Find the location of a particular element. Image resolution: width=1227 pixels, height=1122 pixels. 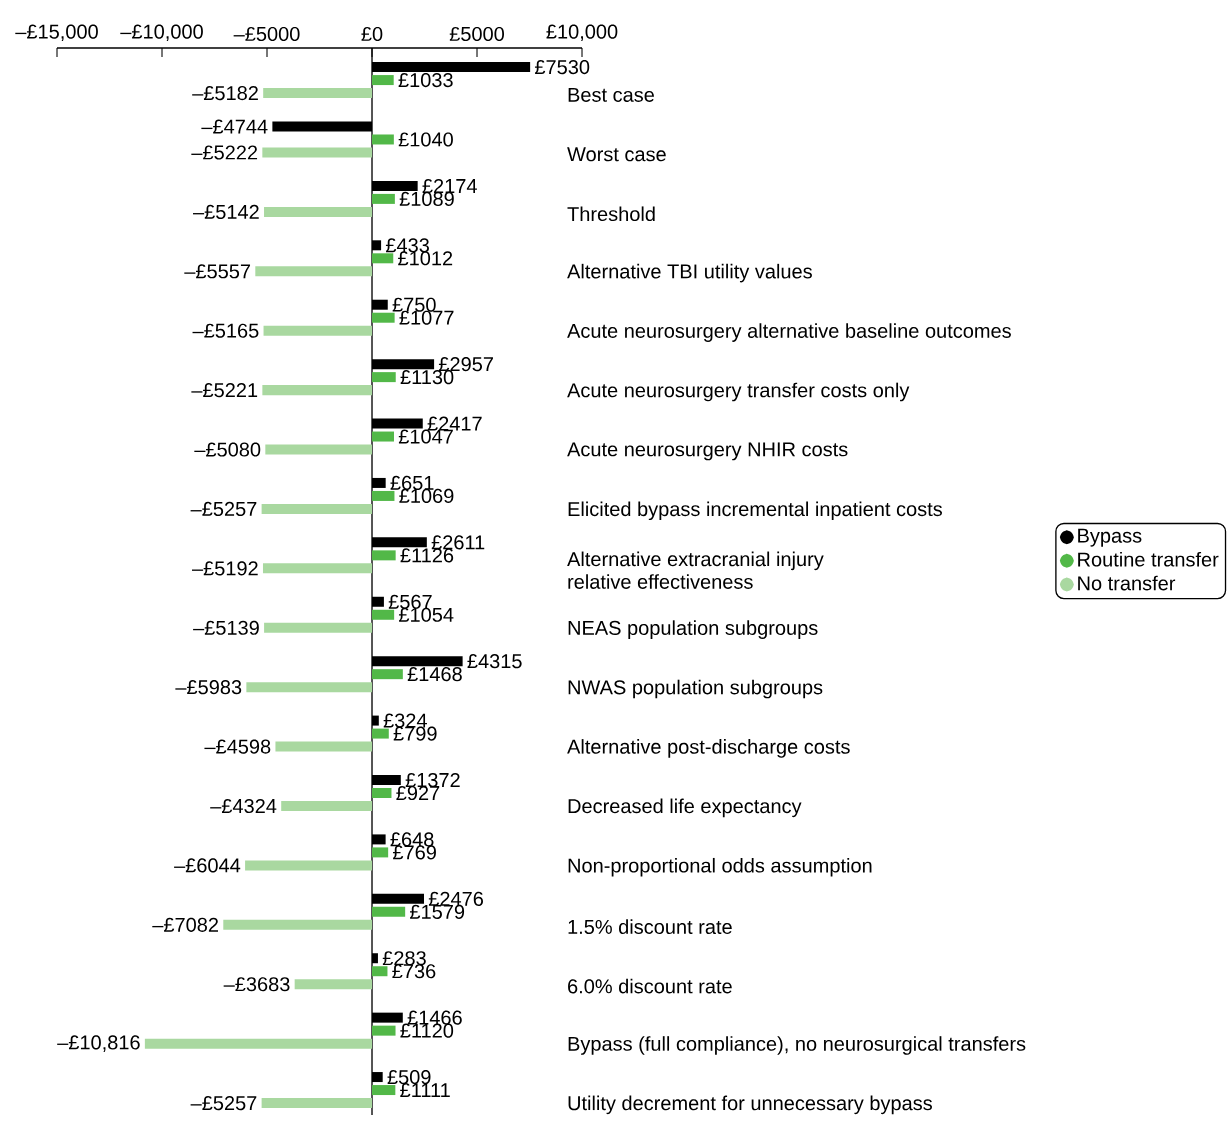

y-tick-label: NWAS population subgroups is located at coordinates (695, 689).